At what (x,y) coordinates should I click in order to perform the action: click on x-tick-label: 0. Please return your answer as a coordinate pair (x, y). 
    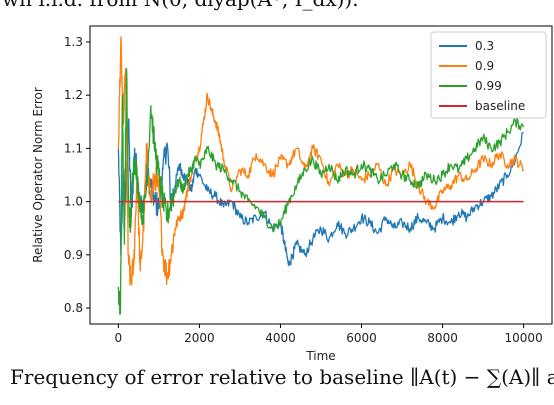
    Looking at the image, I should click on (119, 338).